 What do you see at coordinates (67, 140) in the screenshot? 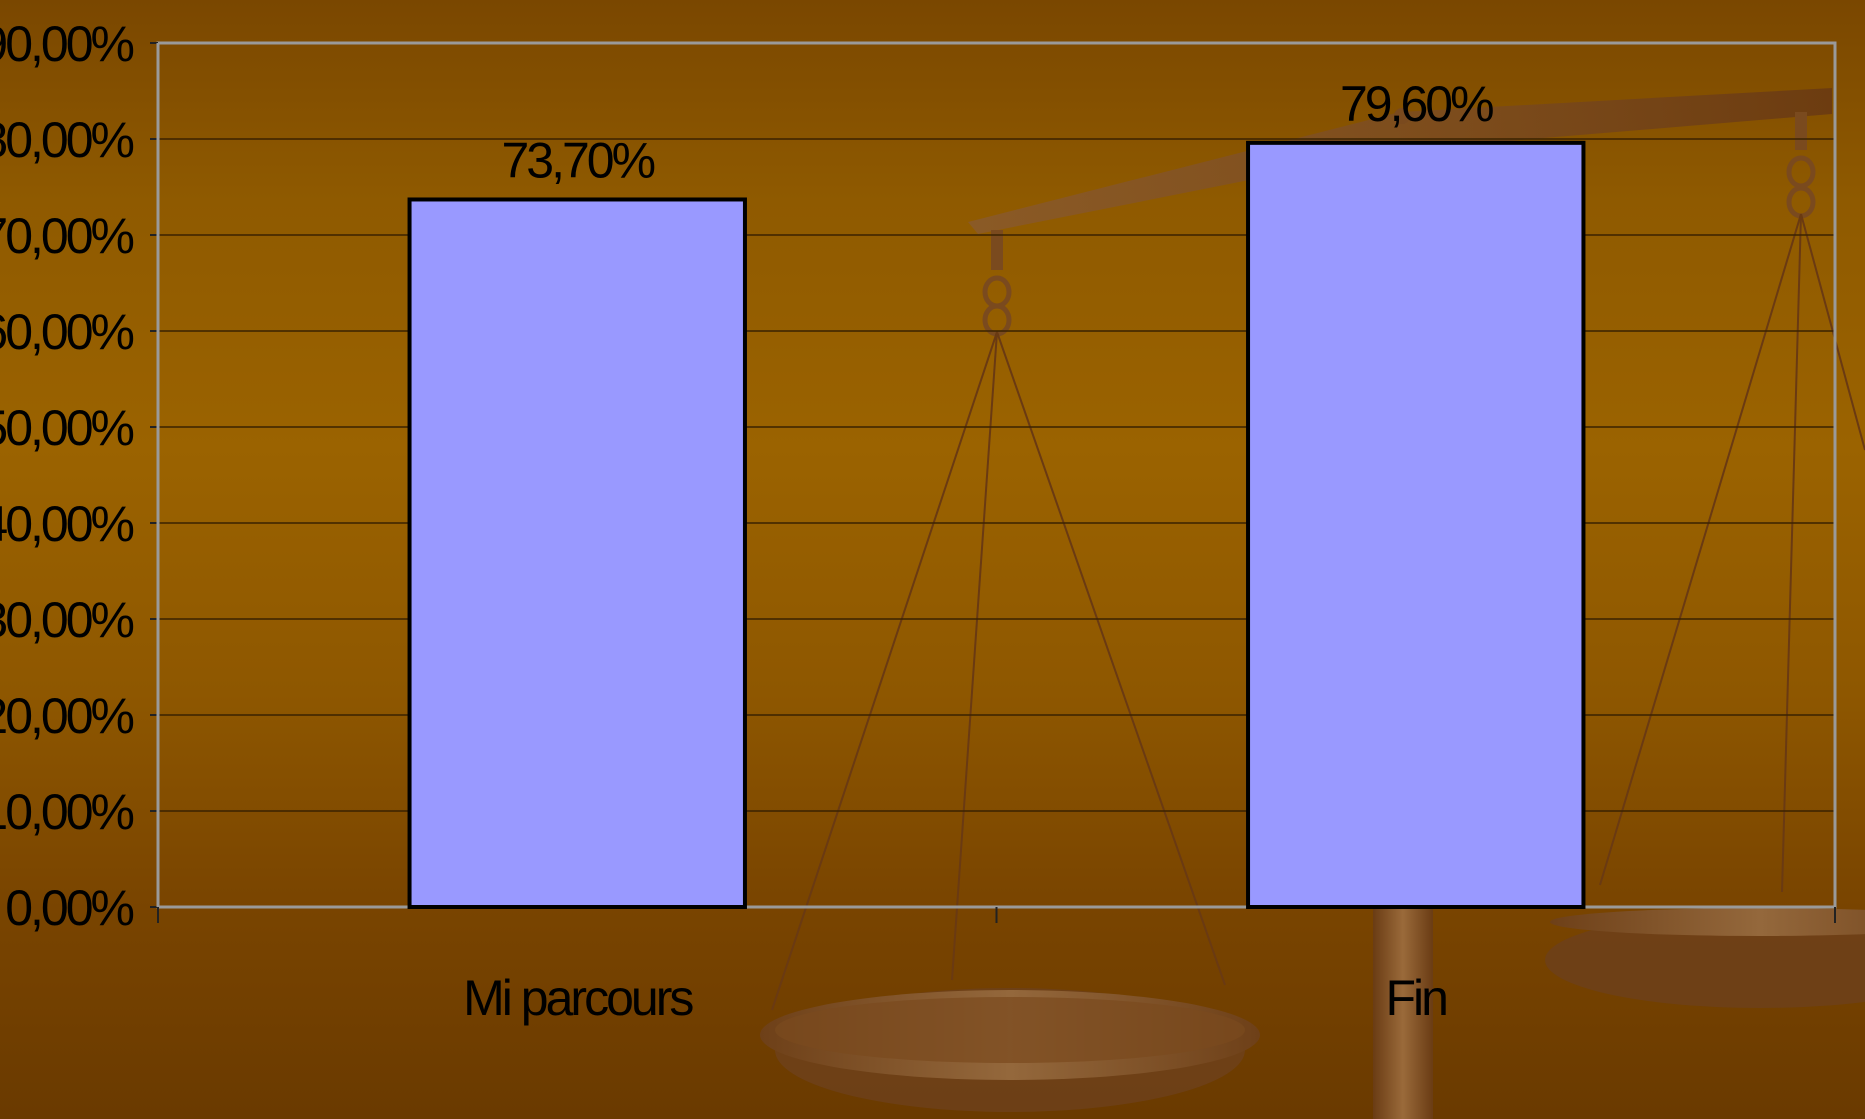
I see `y-tick-label: 80,00%` at bounding box center [67, 140].